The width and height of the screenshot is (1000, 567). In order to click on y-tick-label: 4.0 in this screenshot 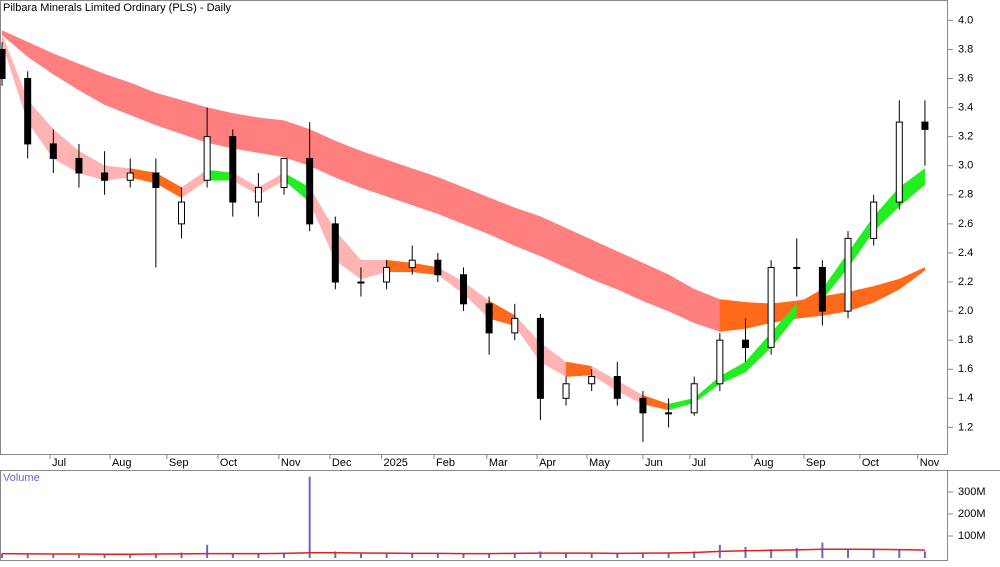, I will do `click(965, 20)`.